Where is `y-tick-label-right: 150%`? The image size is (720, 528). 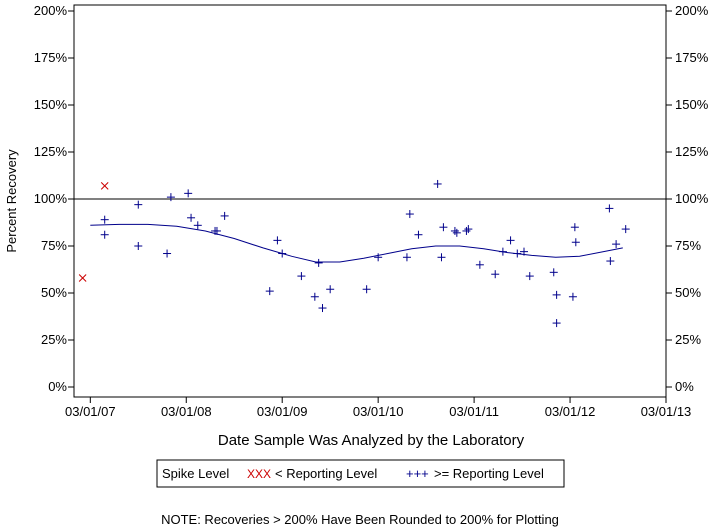 y-tick-label-right: 150% is located at coordinates (692, 104).